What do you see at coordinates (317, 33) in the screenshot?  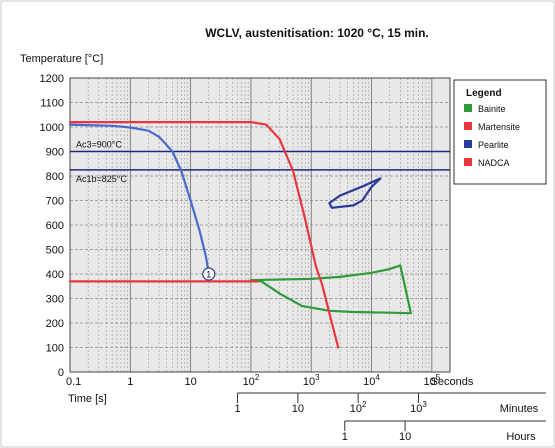 I see `chart-title: WCLV, austenitisation: 1020 °C, 15 min.` at bounding box center [317, 33].